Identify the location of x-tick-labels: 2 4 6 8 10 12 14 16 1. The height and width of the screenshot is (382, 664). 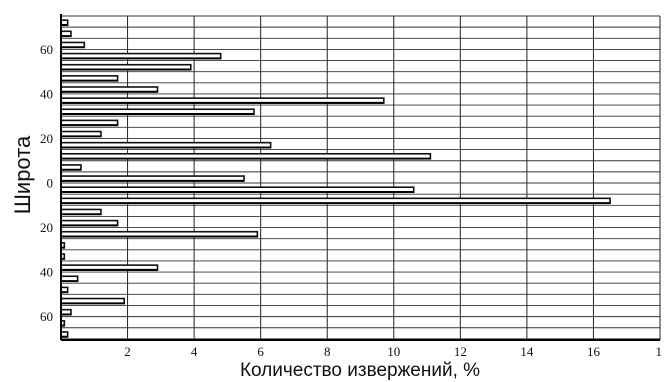
(393, 351).